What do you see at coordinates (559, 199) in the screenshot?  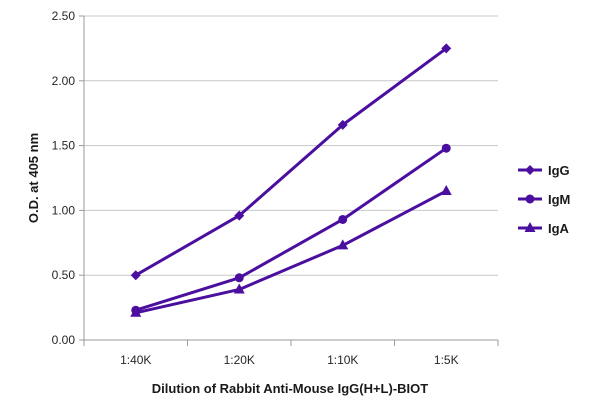 I see `legend-label-igm: IgM` at bounding box center [559, 199].